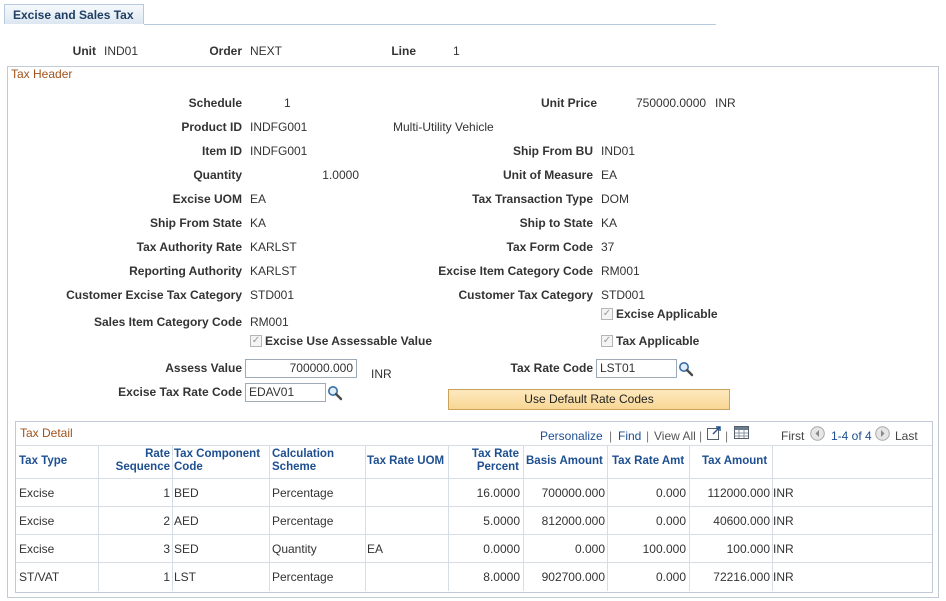 The height and width of the screenshot is (601, 946). I want to click on excise-use-assessable-checkbox: ✓, so click(256, 341).